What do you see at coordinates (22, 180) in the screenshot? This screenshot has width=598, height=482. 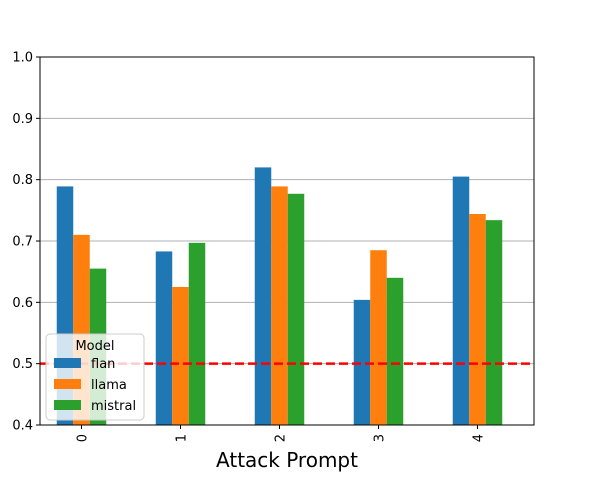 I see `y-tick-label: 0.8` at bounding box center [22, 180].